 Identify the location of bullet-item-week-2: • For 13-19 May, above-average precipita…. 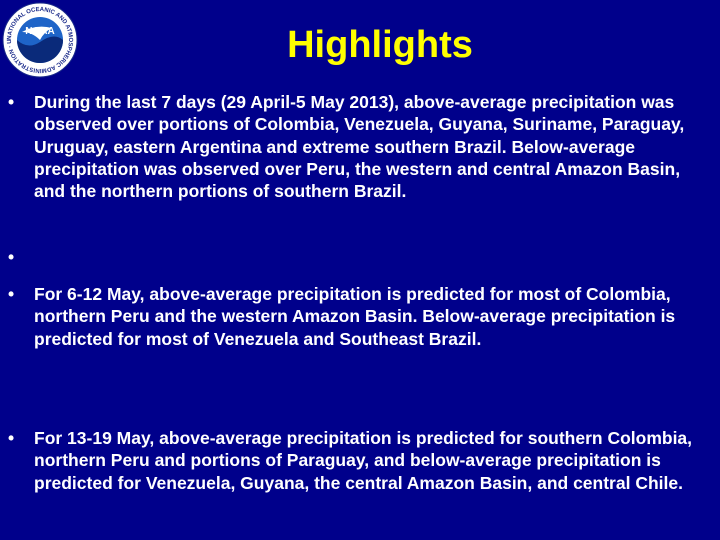
(359, 460).